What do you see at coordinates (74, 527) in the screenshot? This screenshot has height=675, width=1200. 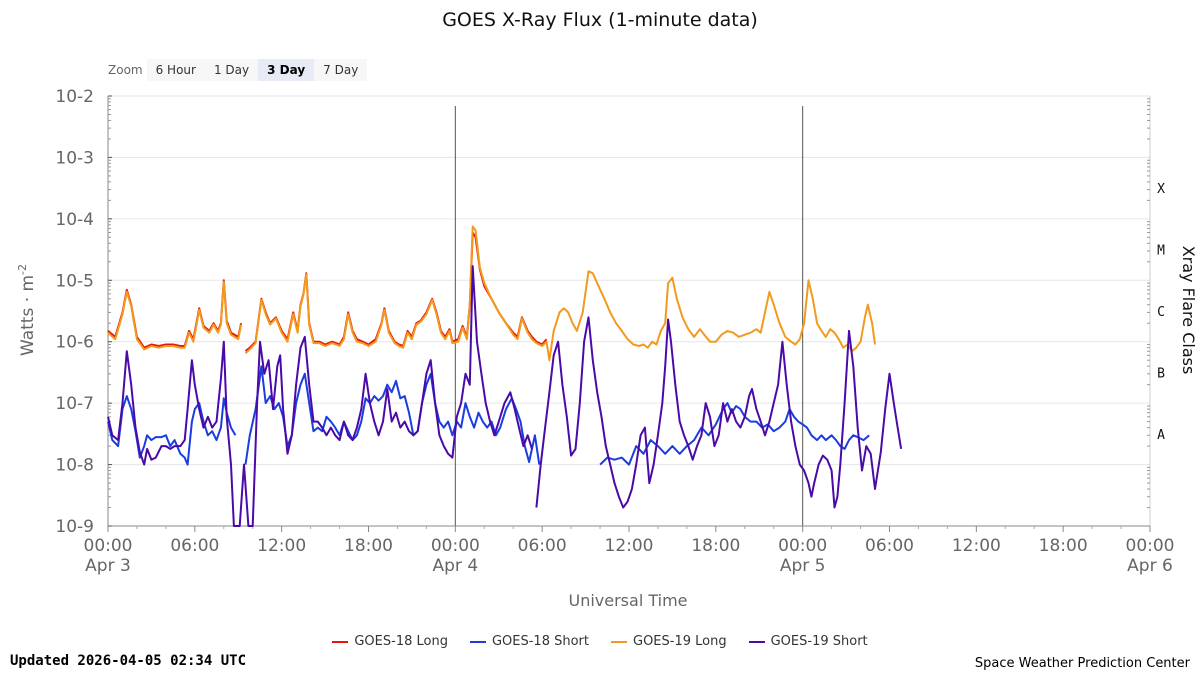 I see `y-tick-label: 10-9` at bounding box center [74, 527].